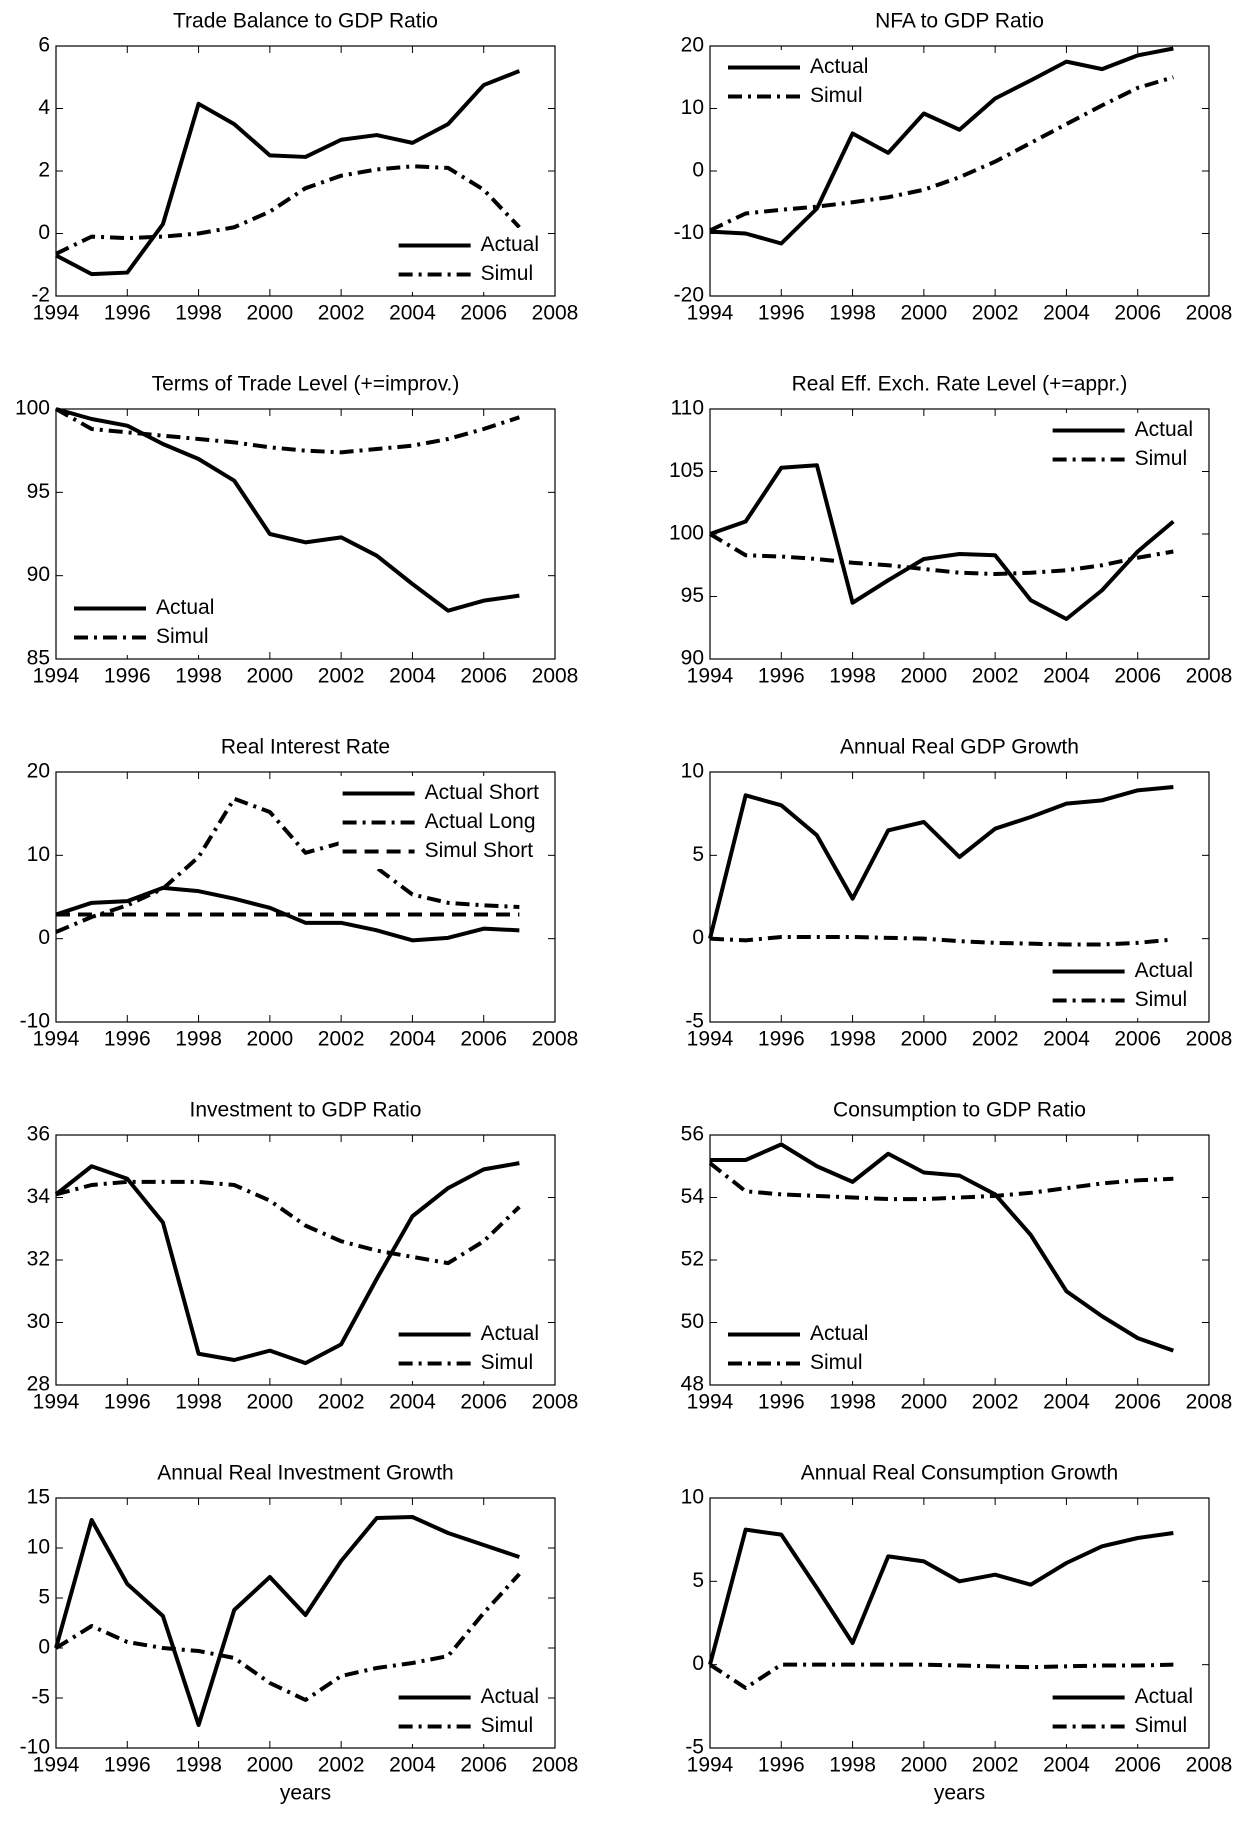 Image resolution: width=1253 pixels, height=1829 pixels. I want to click on y-tick-label: 2, so click(44, 170).